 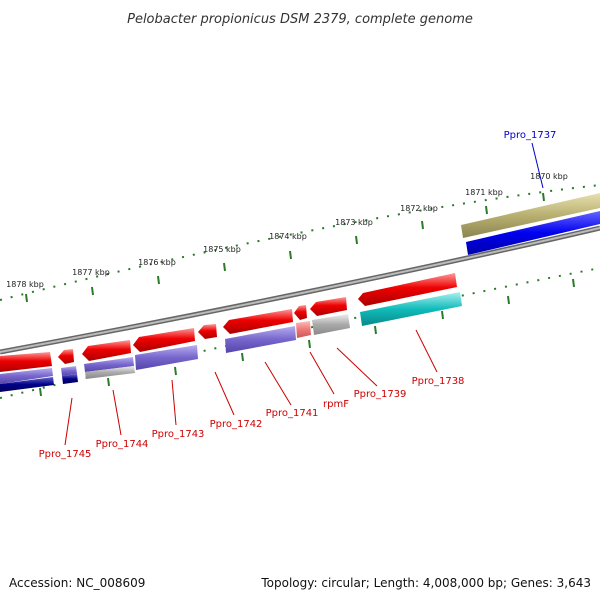 What do you see at coordinates (110, 372) in the screenshot?
I see `gene-ppro1744-gray` at bounding box center [110, 372].